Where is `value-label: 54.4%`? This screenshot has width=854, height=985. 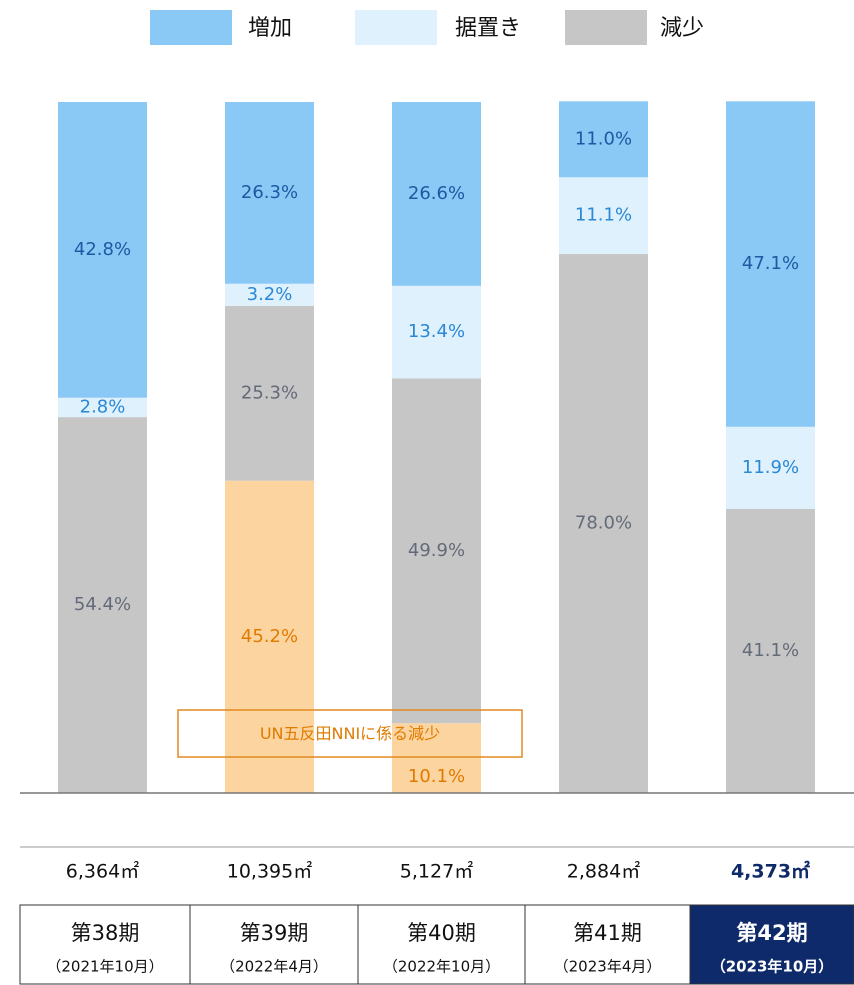
value-label: 54.4% is located at coordinates (102, 604).